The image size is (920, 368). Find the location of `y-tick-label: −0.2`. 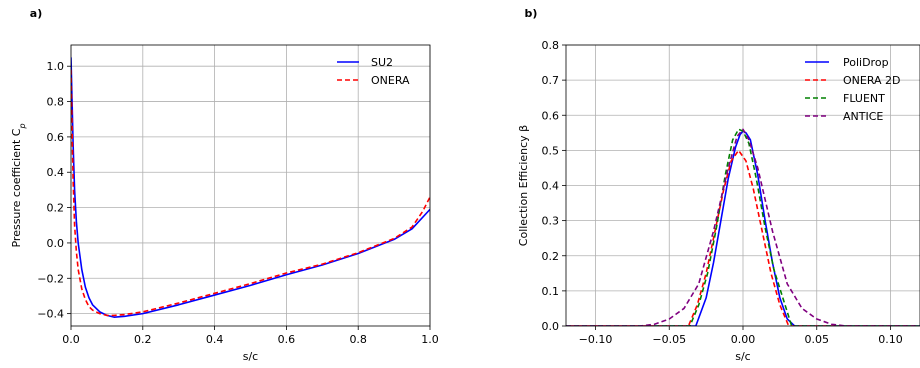

y-tick-label: −0.2 is located at coordinates (50, 278).